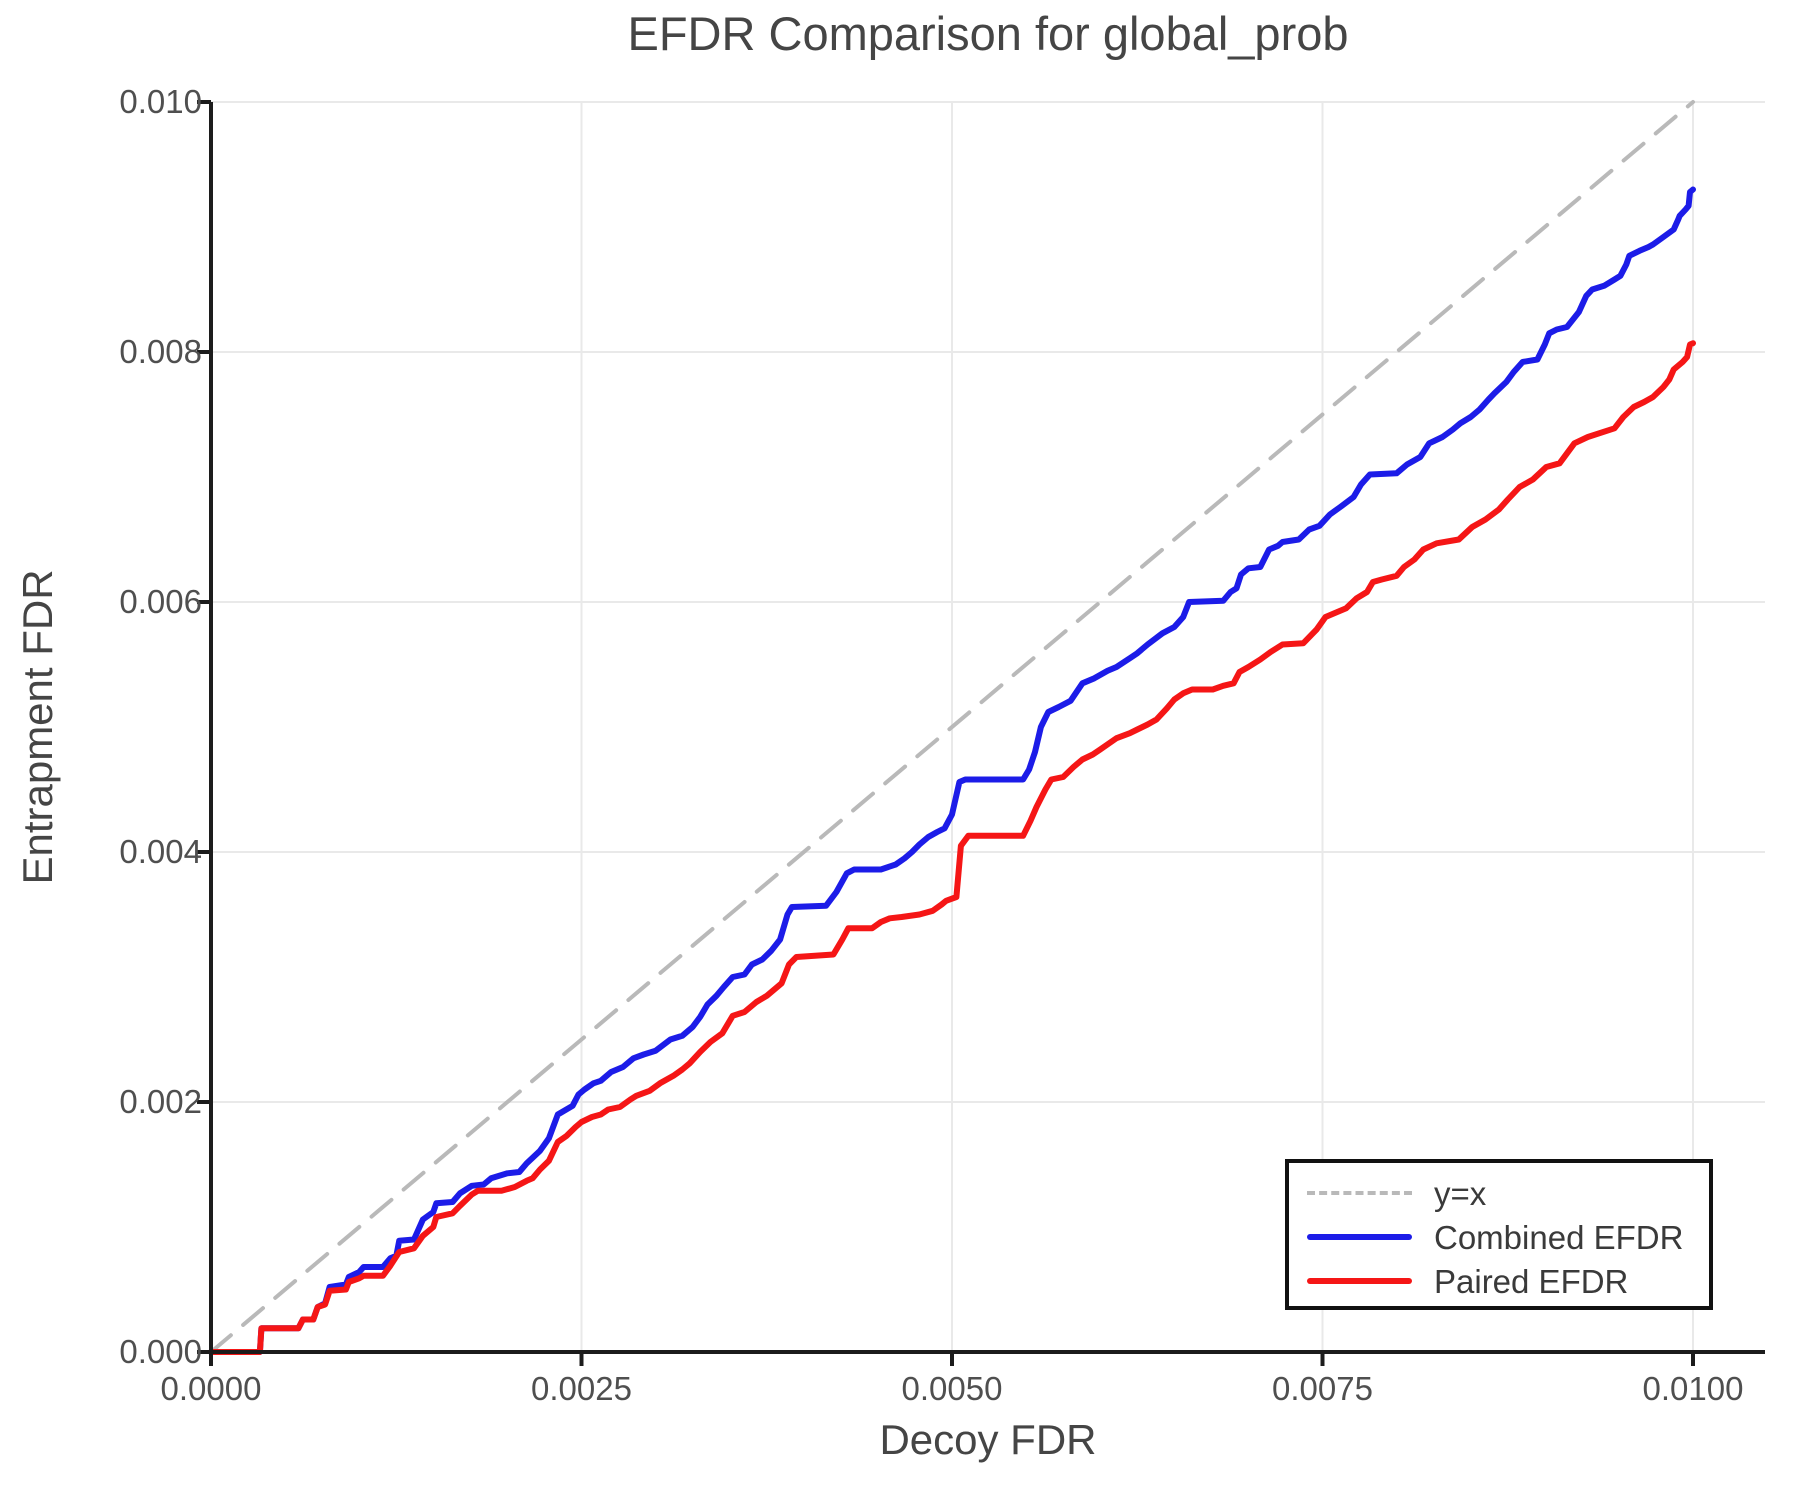 This screenshot has height=1500, width=1800. I want to click on combined-efdr-line-sample, so click(1359, 1237).